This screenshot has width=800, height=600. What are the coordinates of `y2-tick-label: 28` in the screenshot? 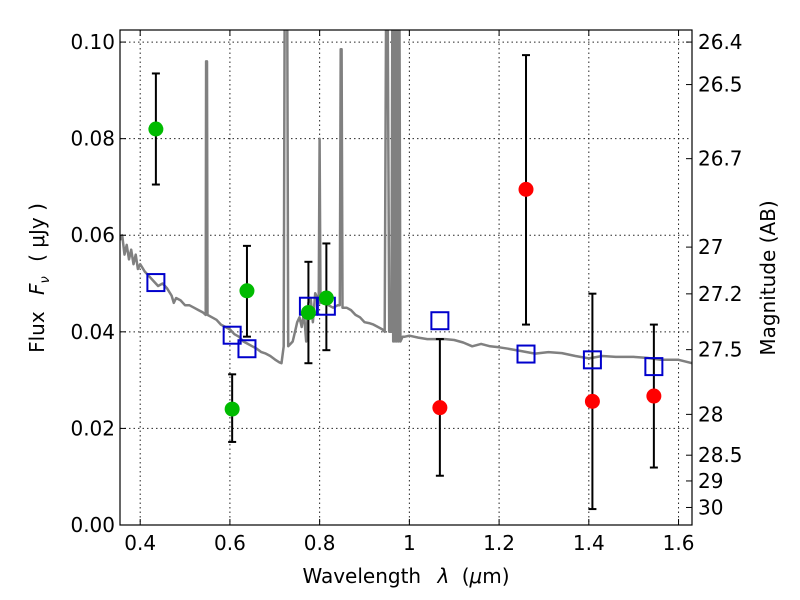 It's located at (710, 414).